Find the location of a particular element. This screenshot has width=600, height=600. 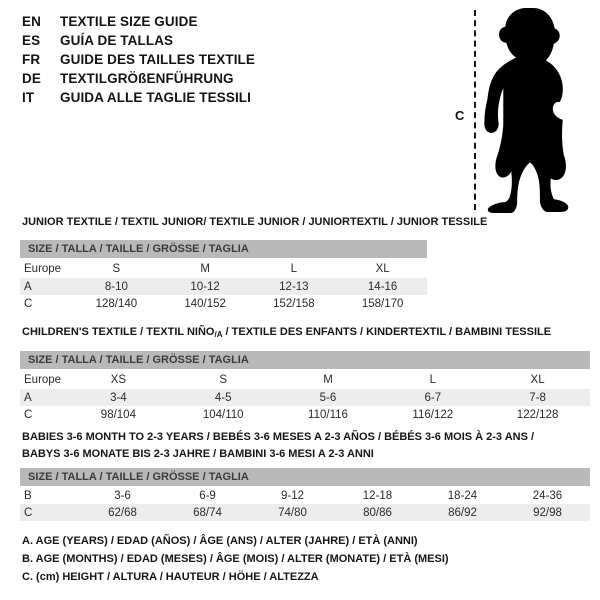

table-row: A 8-10 10-12 12-13 14-16 is located at coordinates (223, 286).